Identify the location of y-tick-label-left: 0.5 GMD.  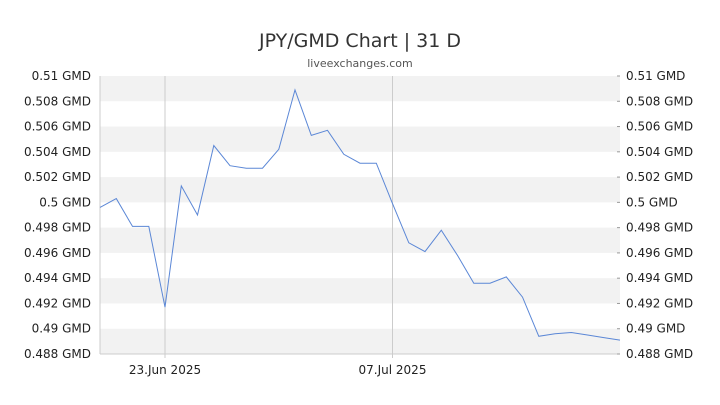
(65, 202).